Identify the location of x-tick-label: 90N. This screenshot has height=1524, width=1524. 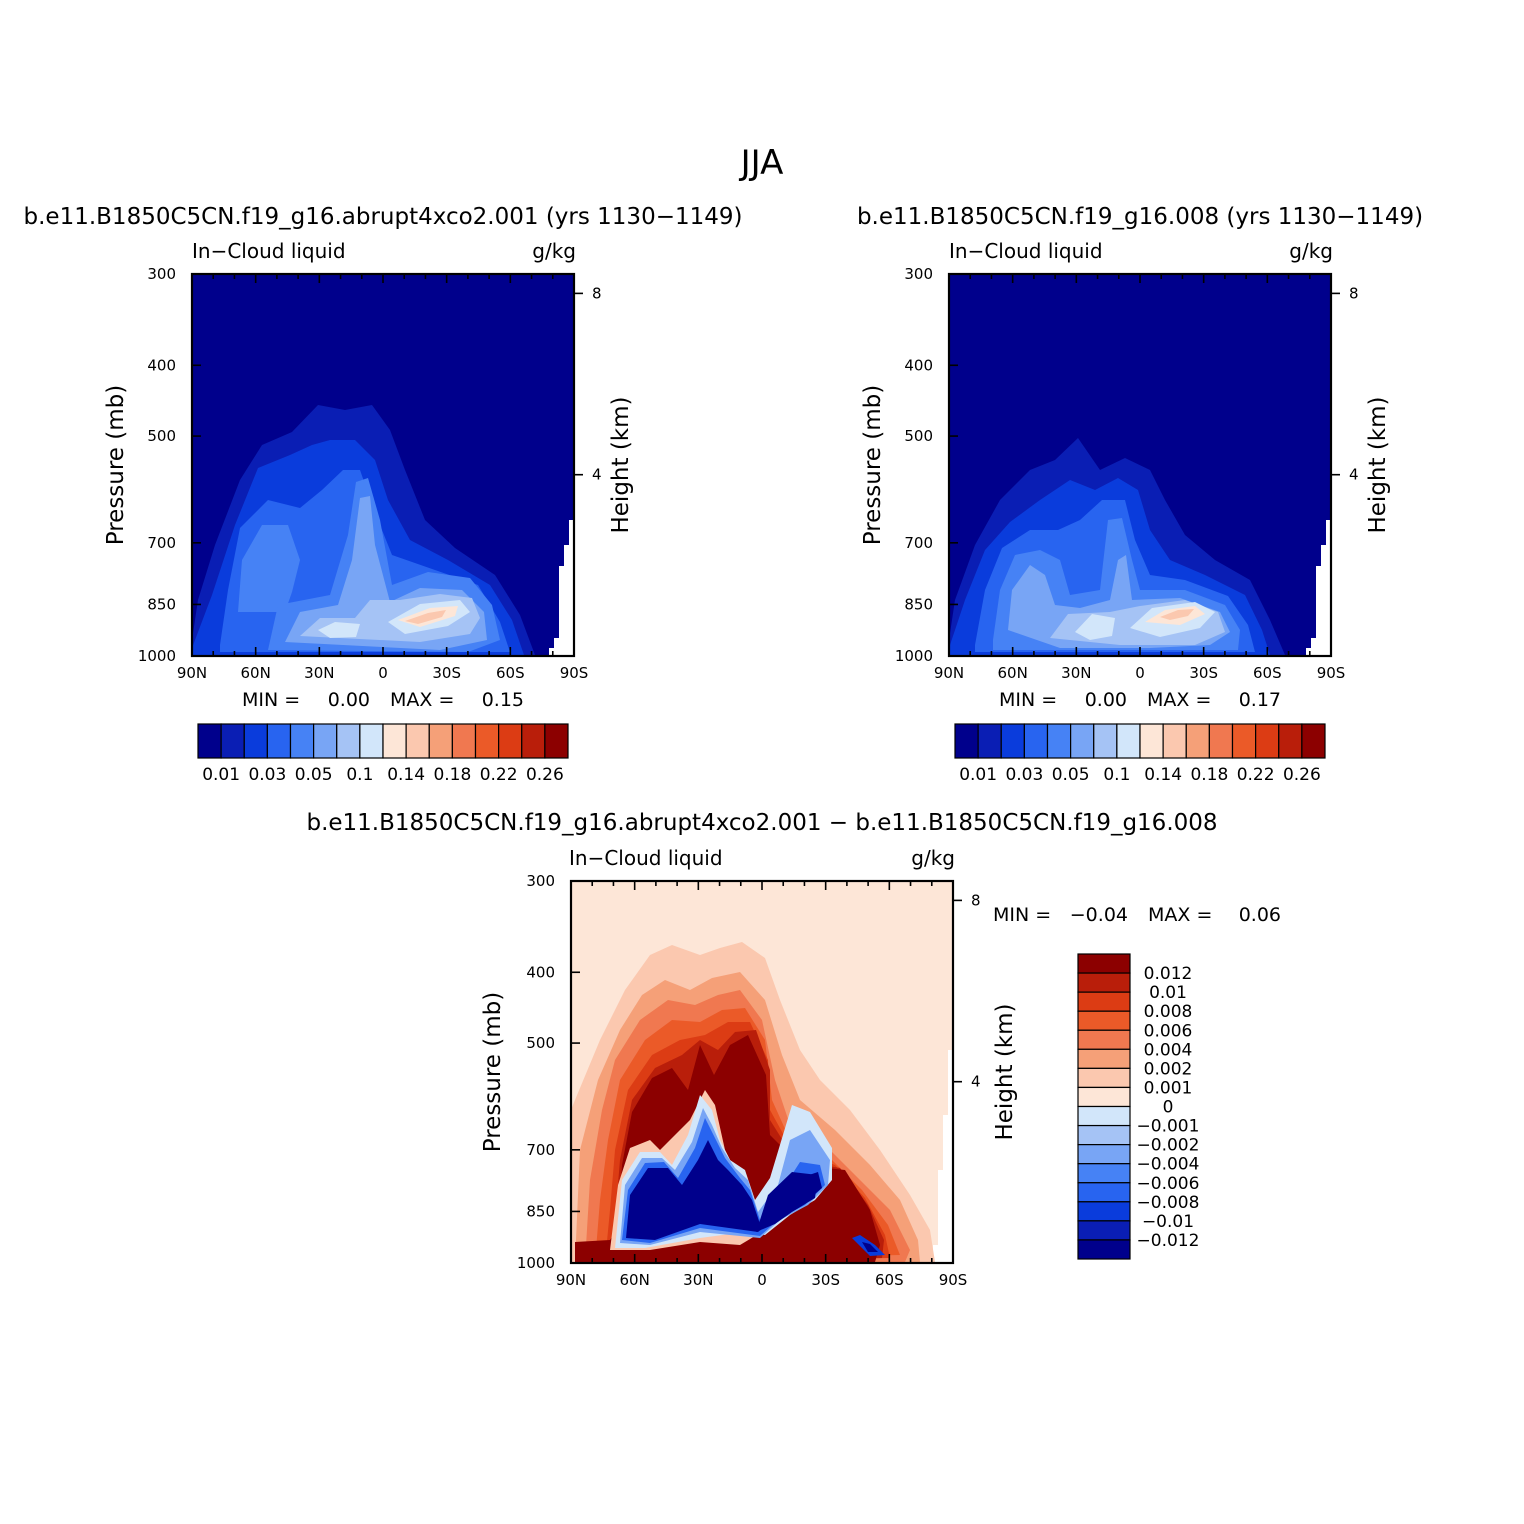
(571, 1280).